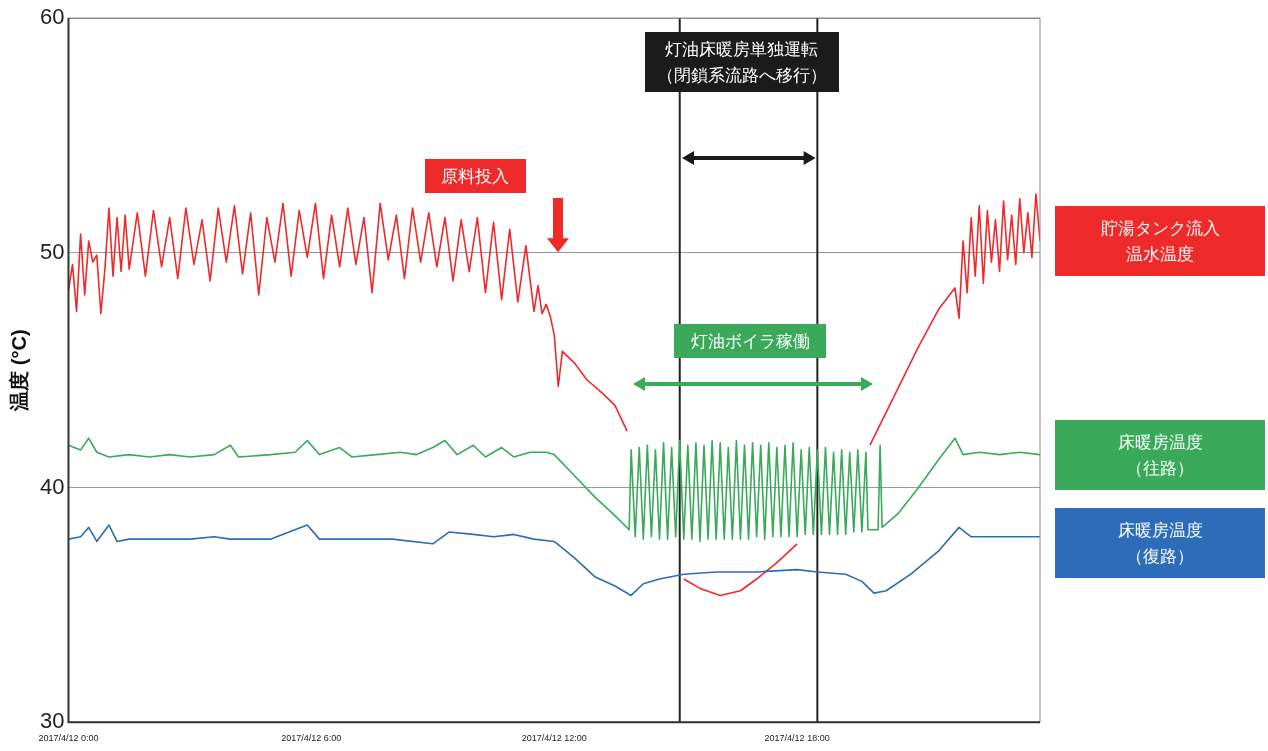 Image resolution: width=1268 pixels, height=751 pixels. I want to click on annotation: 原料投入, so click(475, 177).